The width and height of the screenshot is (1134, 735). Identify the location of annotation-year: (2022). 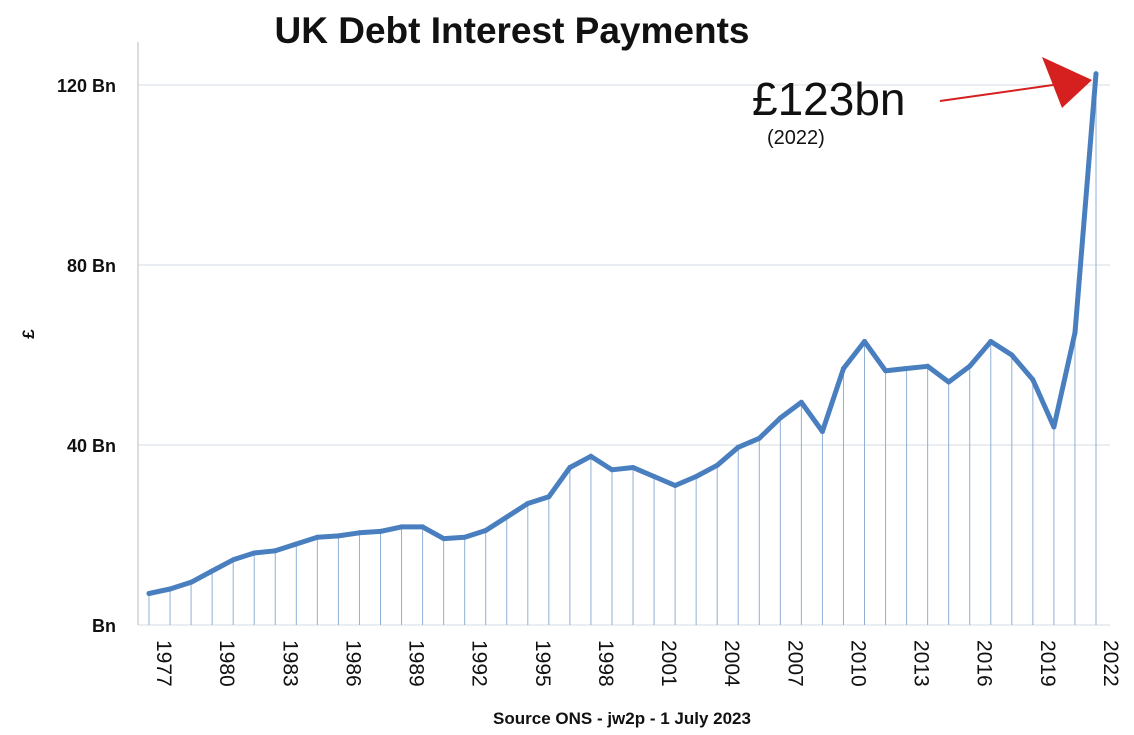
(796, 138).